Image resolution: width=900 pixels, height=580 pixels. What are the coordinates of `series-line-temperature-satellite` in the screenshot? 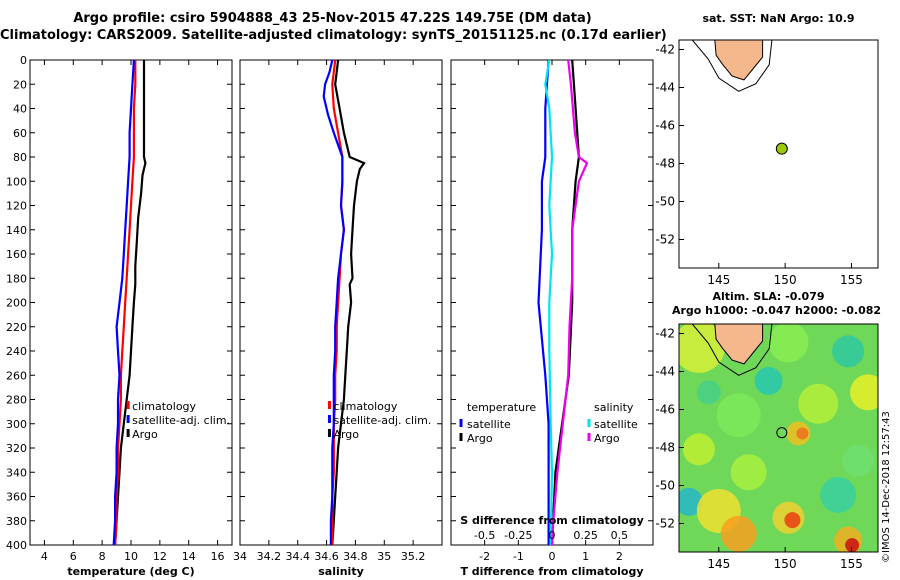 It's located at (123, 302).